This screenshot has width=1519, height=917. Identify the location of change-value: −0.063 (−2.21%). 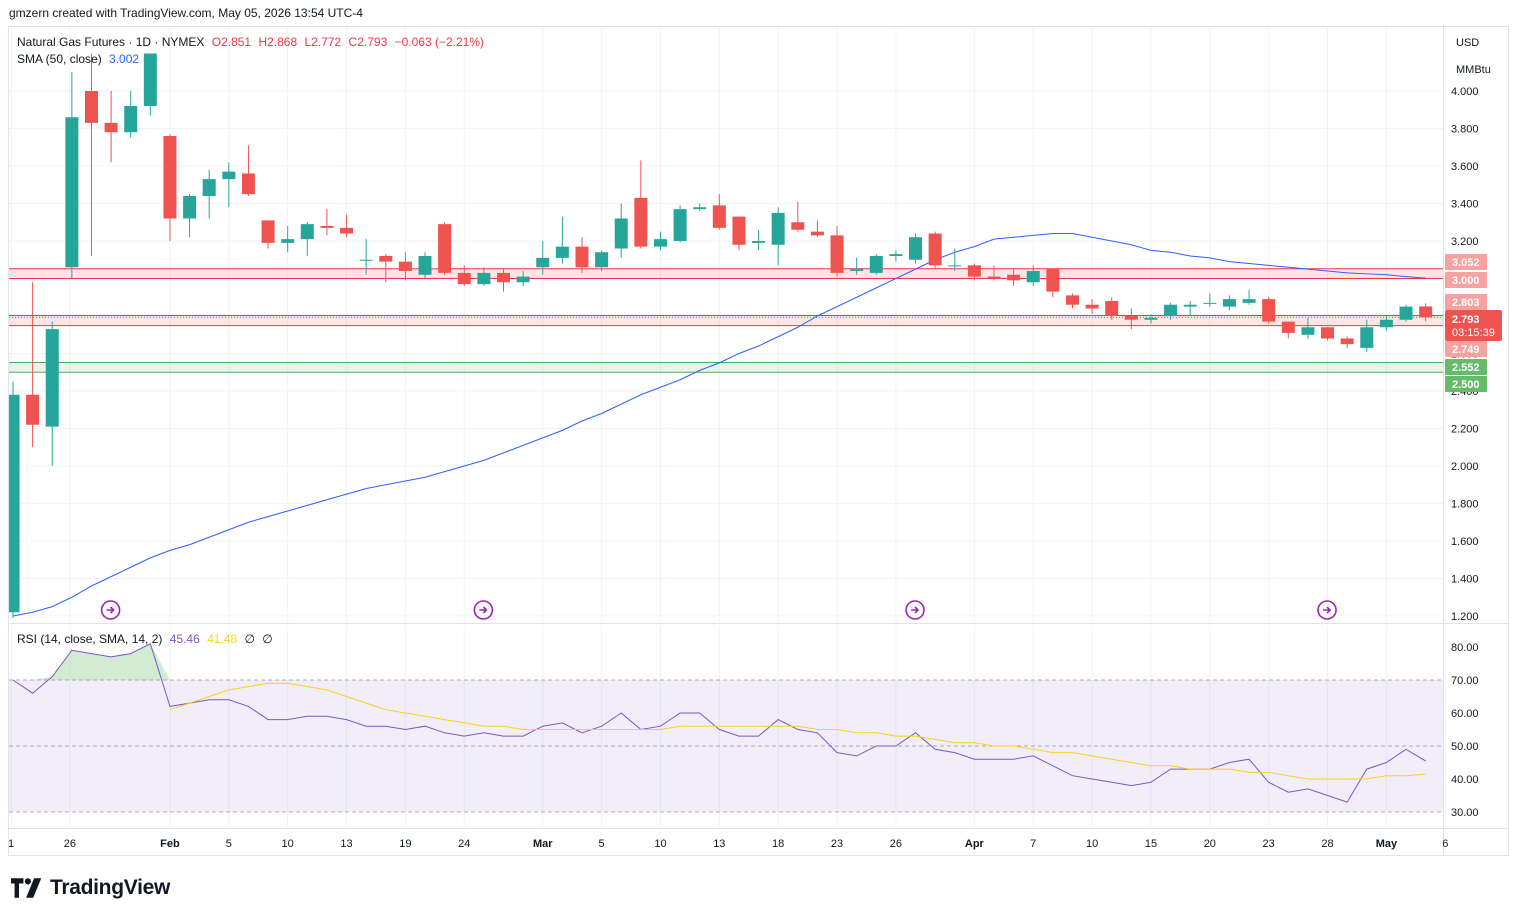
(439, 42).